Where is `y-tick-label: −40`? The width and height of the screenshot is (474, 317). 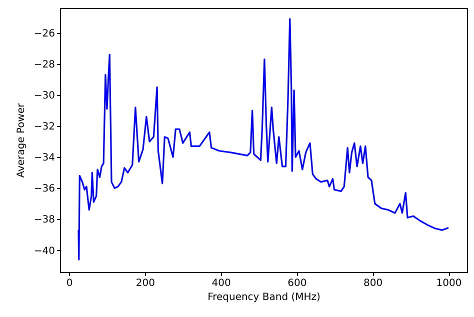 y-tick-label: −40 is located at coordinates (44, 251).